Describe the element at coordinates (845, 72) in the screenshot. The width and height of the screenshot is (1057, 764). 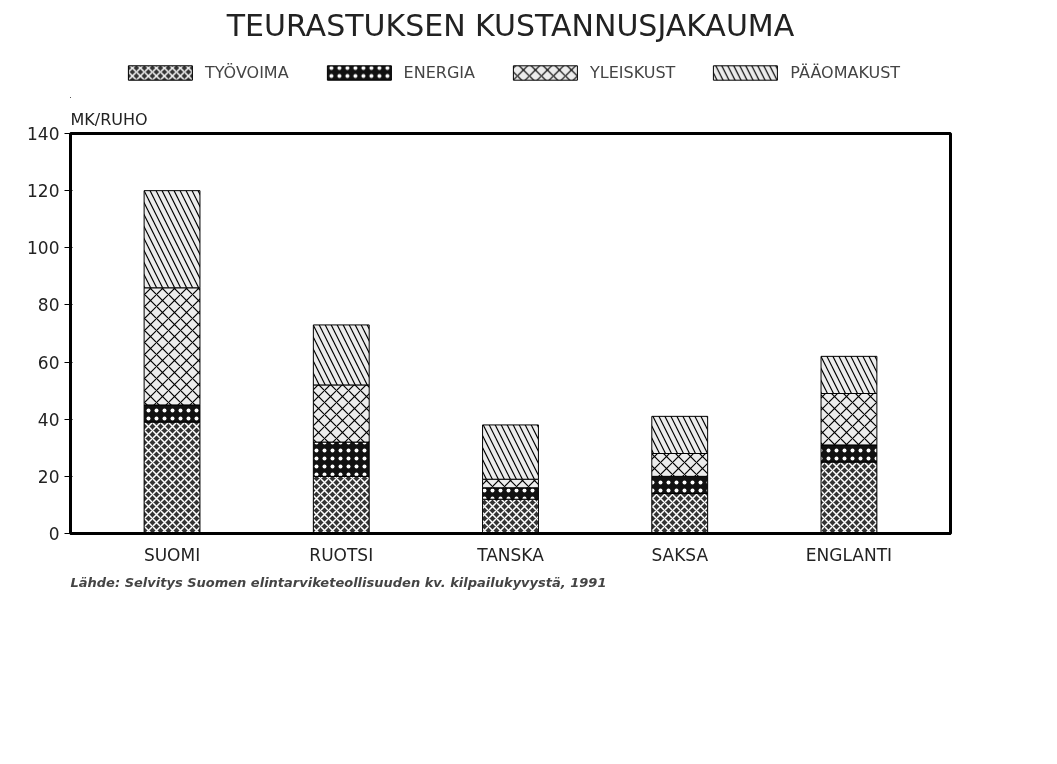
I see `legend-label: PÄÄOMAKUST` at that location.